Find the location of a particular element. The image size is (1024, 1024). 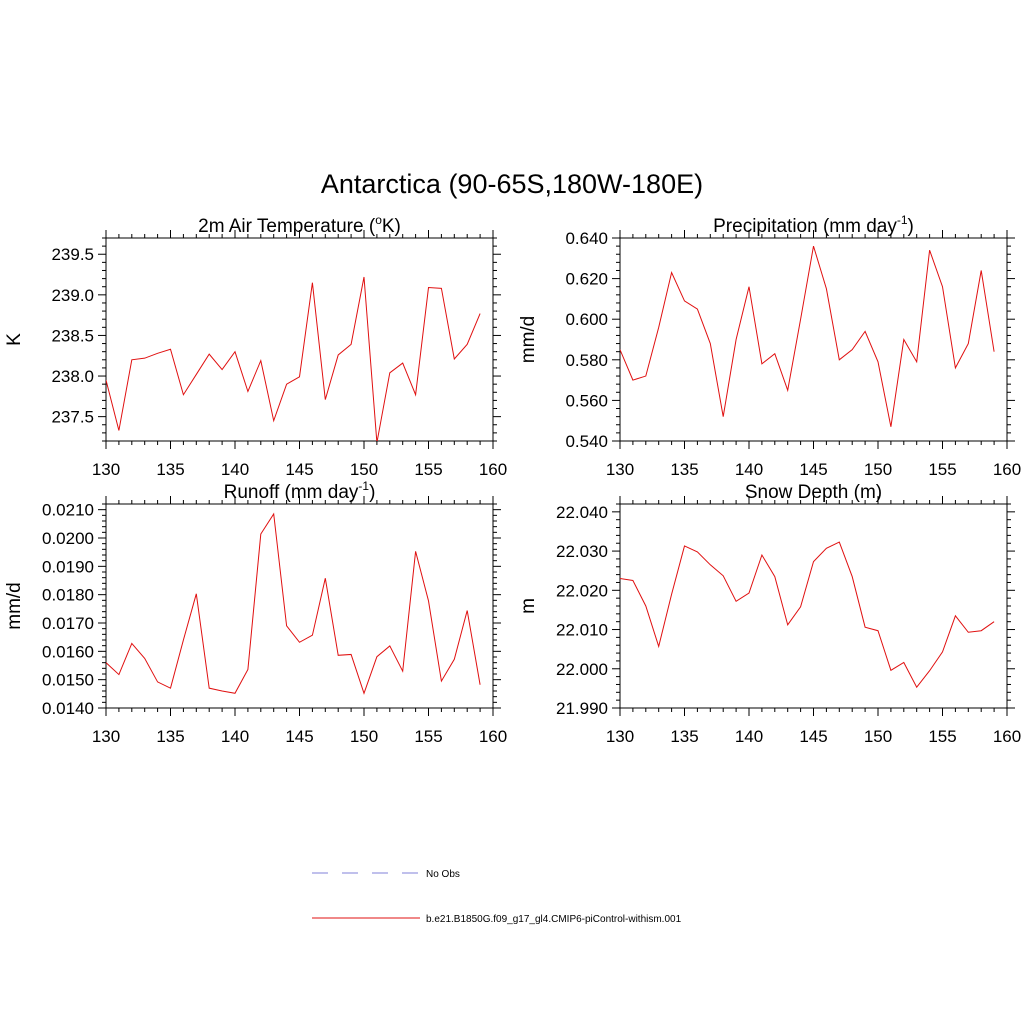

panel-title: Precipitation (mm day-1) is located at coordinates (813, 225).